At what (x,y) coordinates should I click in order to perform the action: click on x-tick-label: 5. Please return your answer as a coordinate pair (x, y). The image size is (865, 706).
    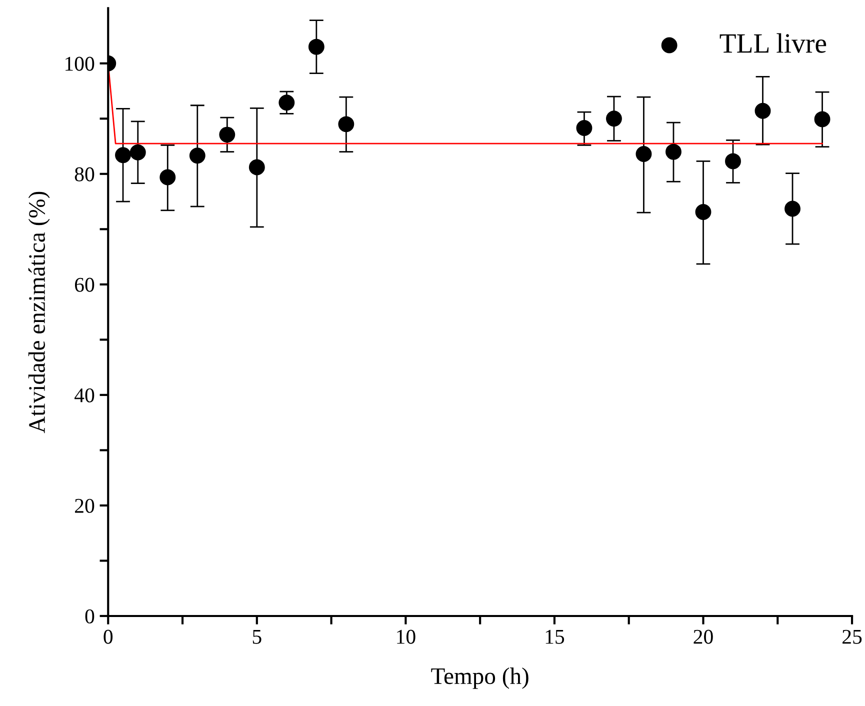
    Looking at the image, I should click on (257, 637).